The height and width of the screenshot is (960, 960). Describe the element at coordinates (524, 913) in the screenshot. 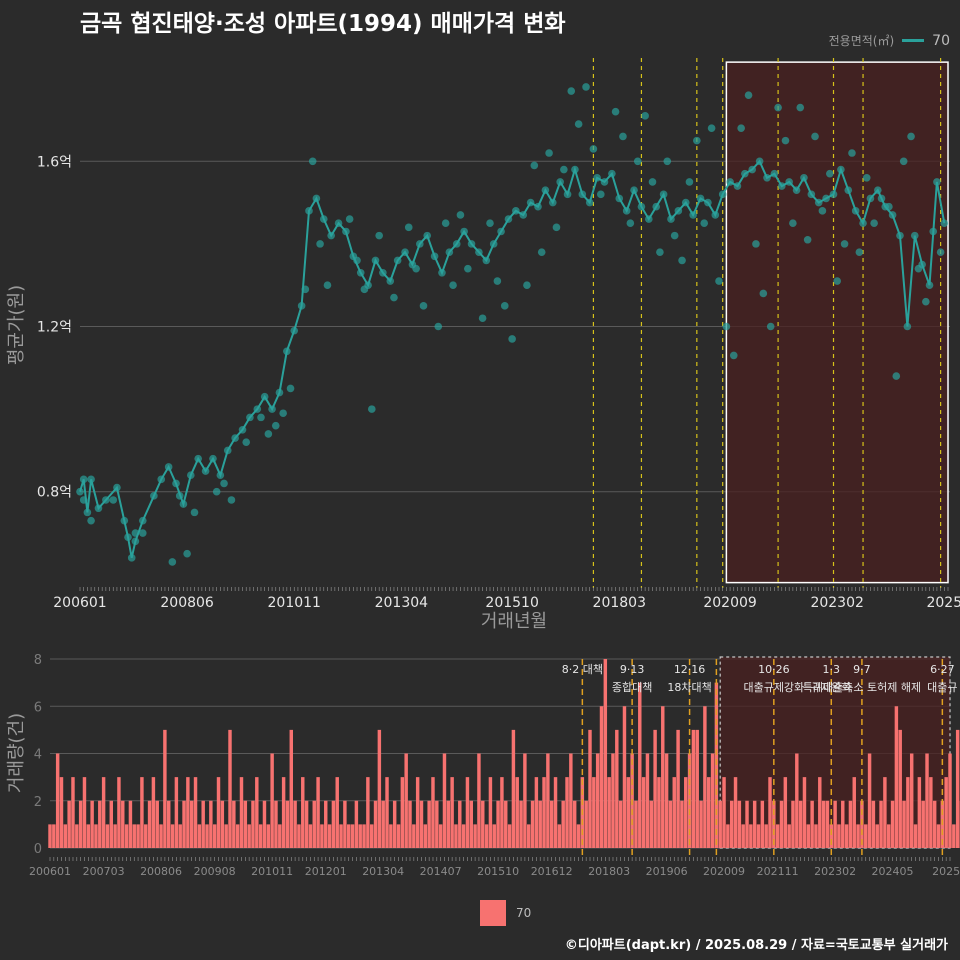

I see `legend-bar-label: 70` at that location.